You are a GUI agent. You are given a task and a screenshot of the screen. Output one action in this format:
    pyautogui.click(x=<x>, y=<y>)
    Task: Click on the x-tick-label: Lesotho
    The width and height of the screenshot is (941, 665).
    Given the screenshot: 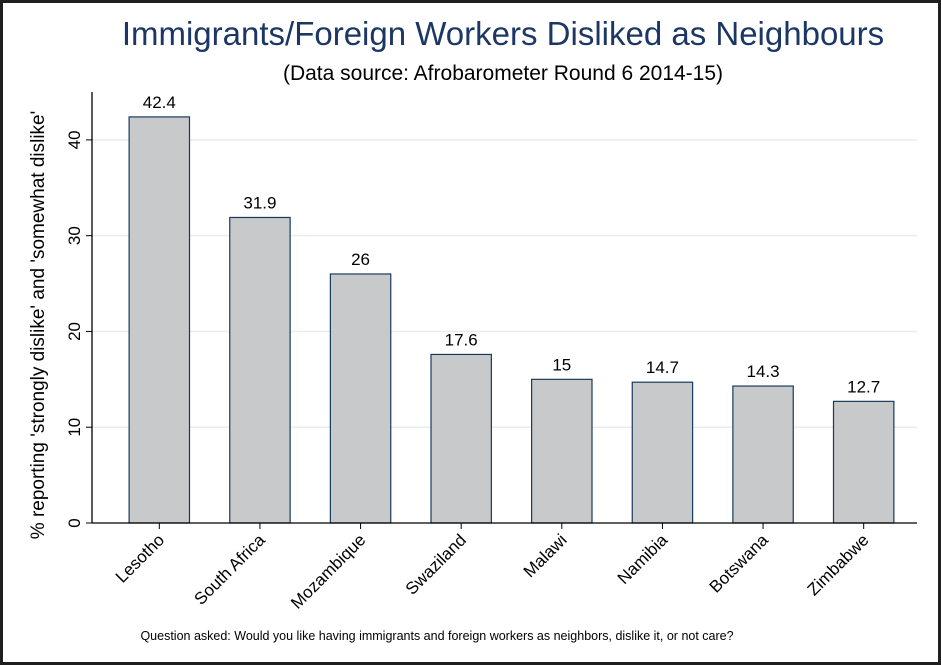 What is the action you would take?
    pyautogui.click(x=140, y=558)
    